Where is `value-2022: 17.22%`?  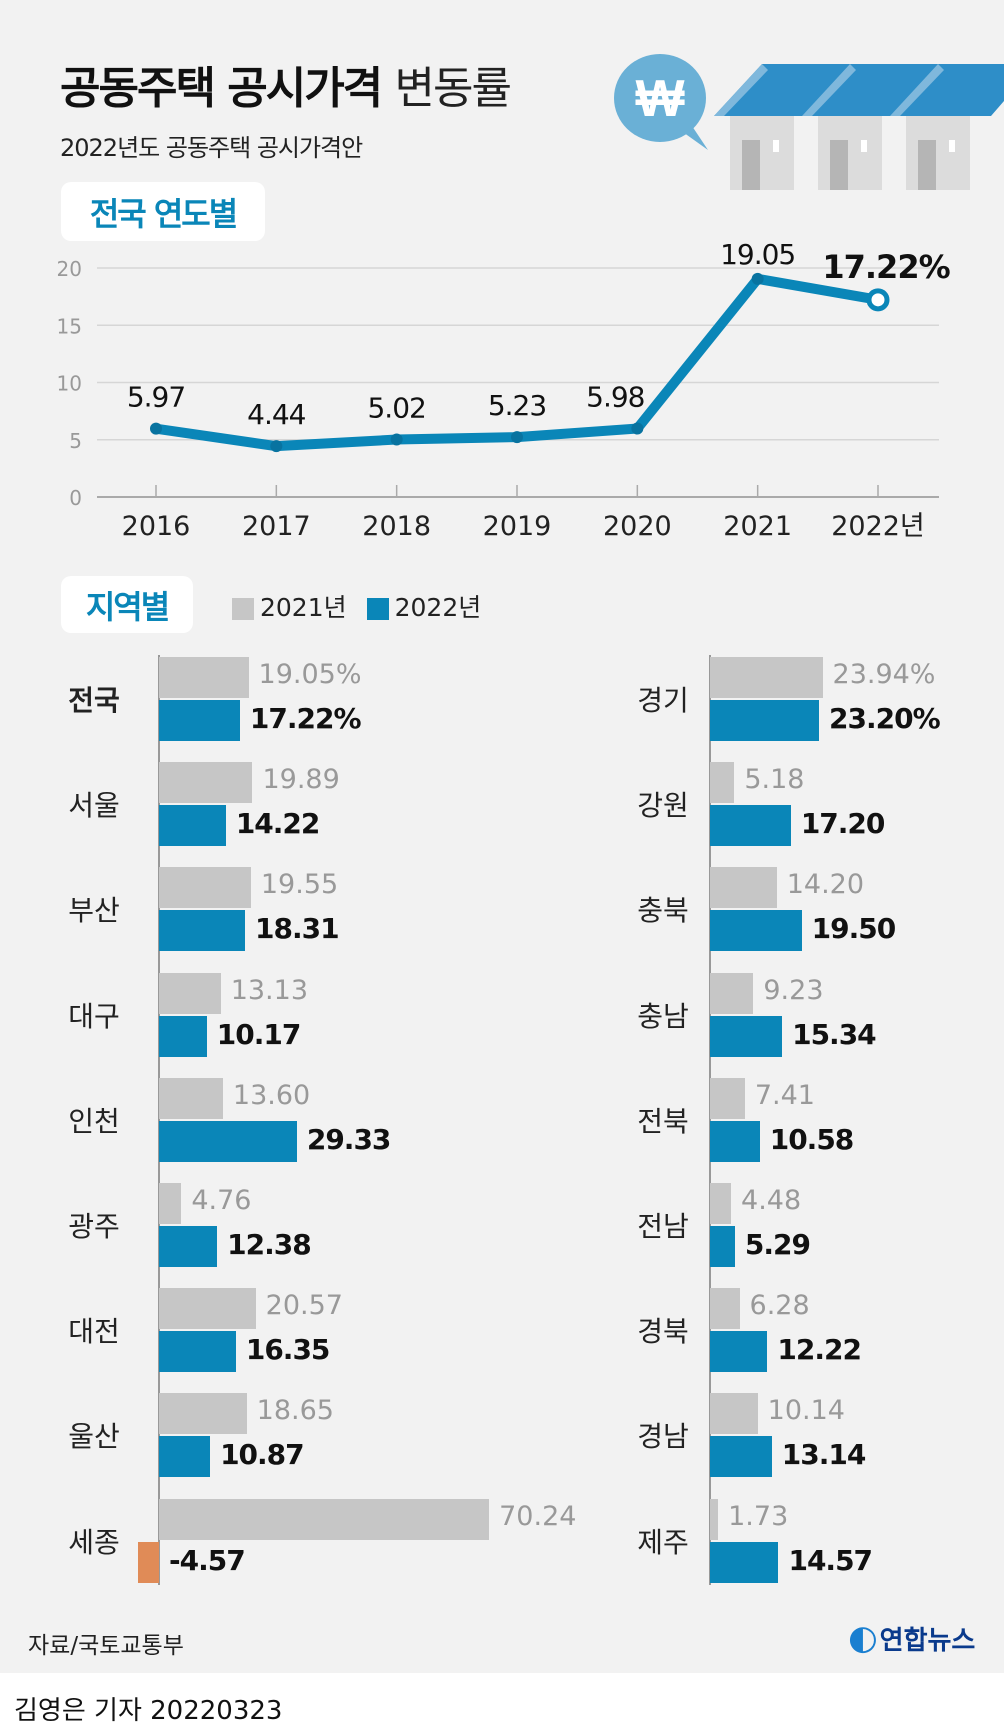 value-2022: 17.22% is located at coordinates (305, 718).